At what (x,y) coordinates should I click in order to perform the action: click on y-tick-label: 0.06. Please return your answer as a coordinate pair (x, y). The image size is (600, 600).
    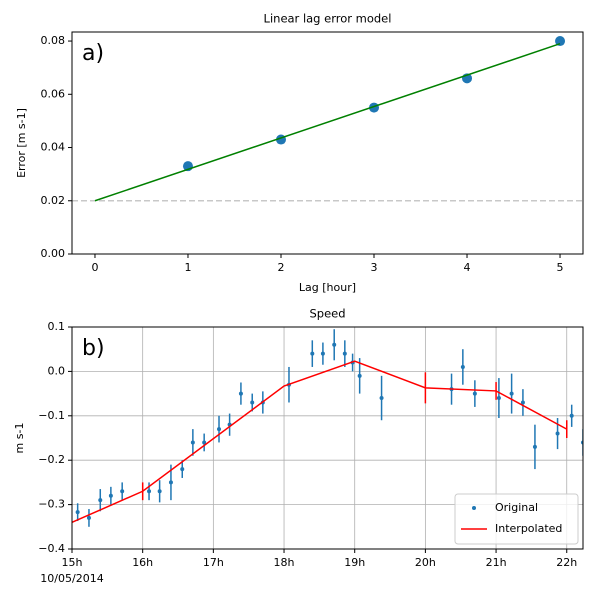
    Looking at the image, I should click on (53, 93).